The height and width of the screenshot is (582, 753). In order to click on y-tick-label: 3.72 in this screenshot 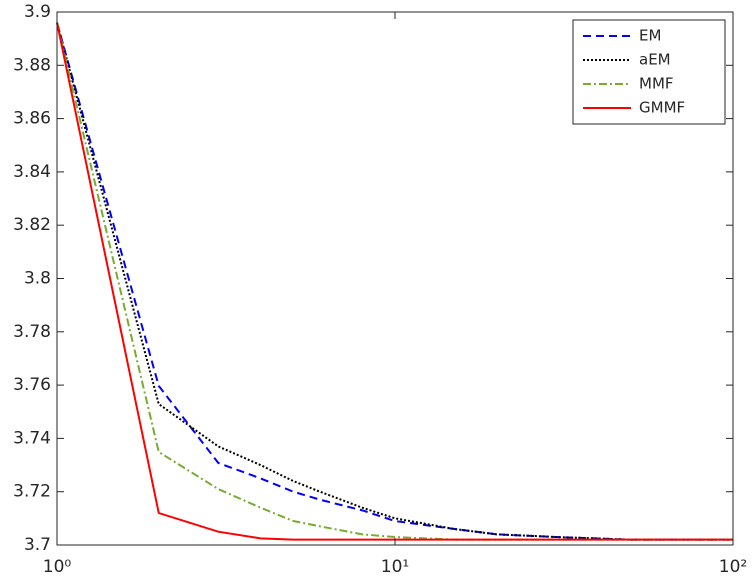, I will do `click(32, 492)`.